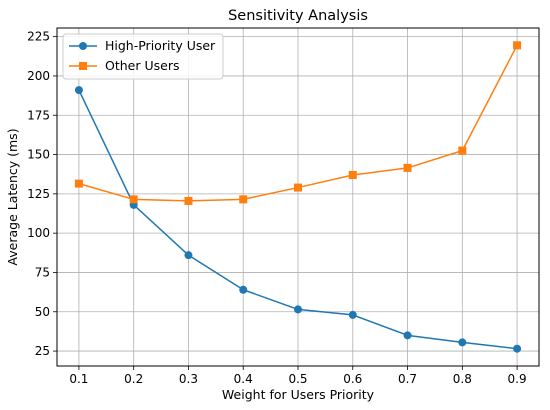  I want to click on y-tick-label: 50, so click(42, 312).